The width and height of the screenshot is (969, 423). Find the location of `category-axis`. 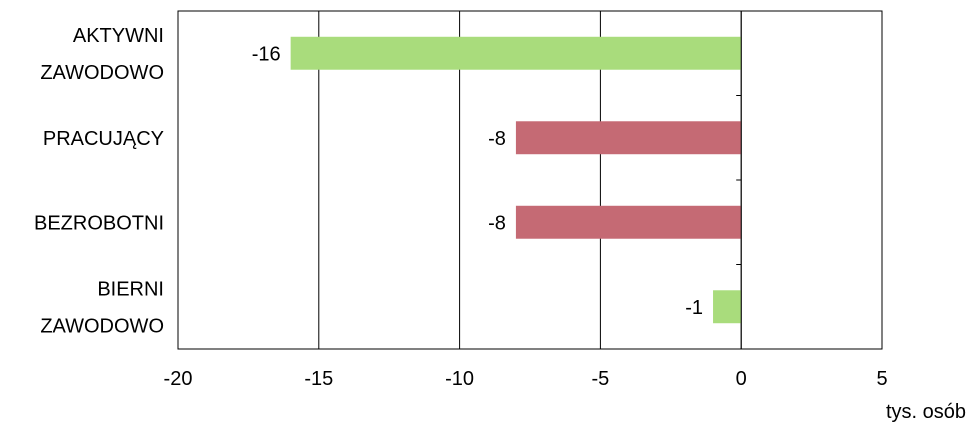

category-axis is located at coordinates (739, 180).